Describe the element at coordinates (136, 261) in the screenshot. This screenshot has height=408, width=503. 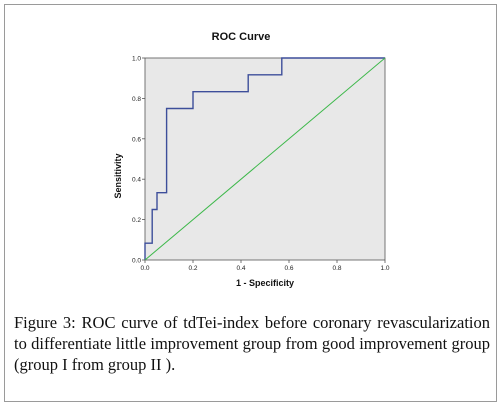
I see `y-tick-label: 0.0` at that location.